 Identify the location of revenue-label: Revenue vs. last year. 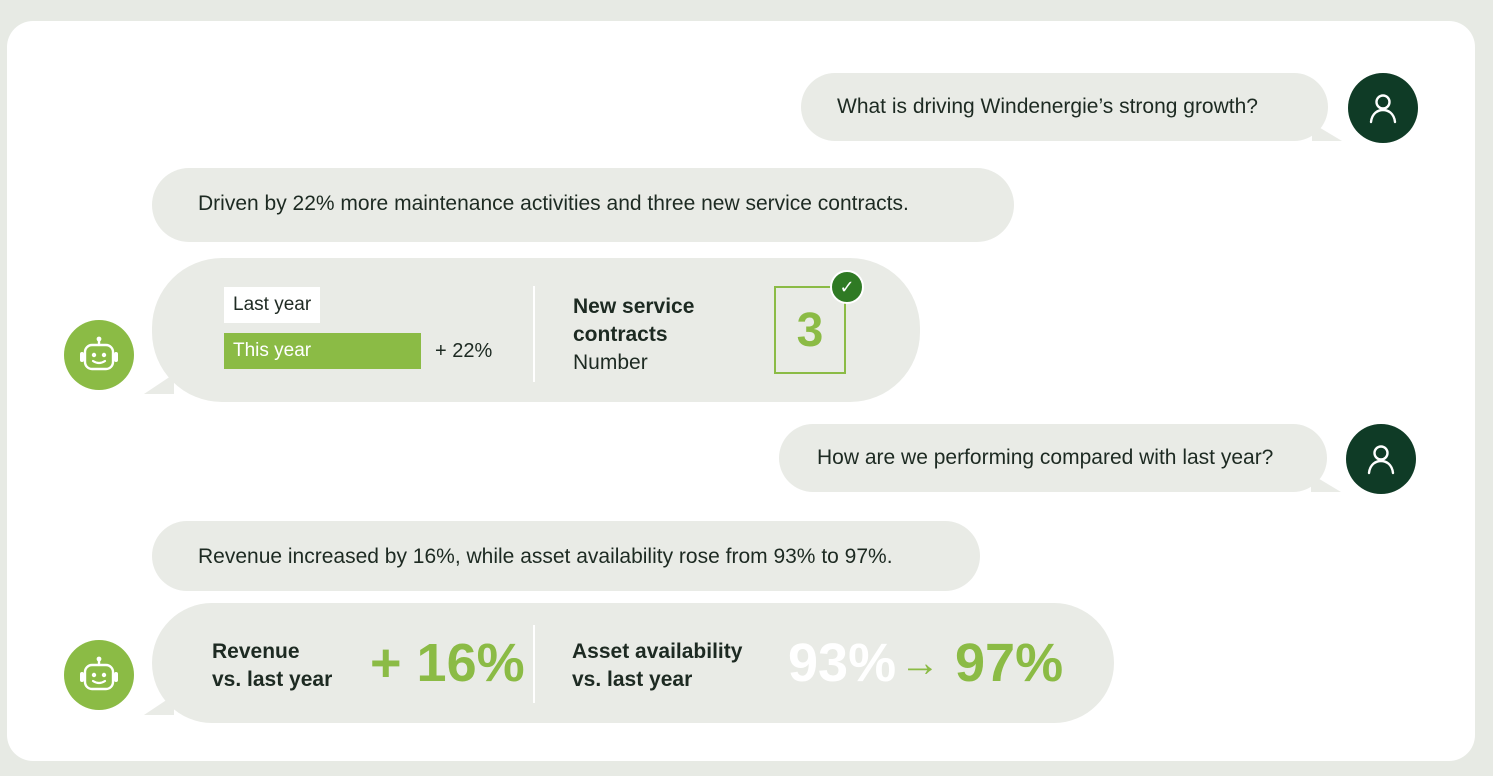
(272, 666).